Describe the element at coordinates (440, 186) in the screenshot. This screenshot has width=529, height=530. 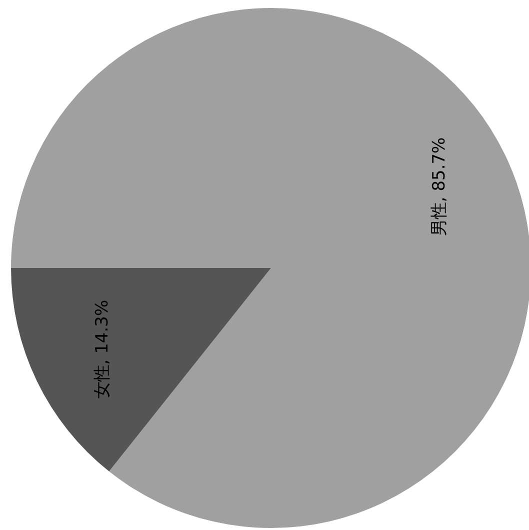
I see `slice-label: 男性, 85.7%` at that location.